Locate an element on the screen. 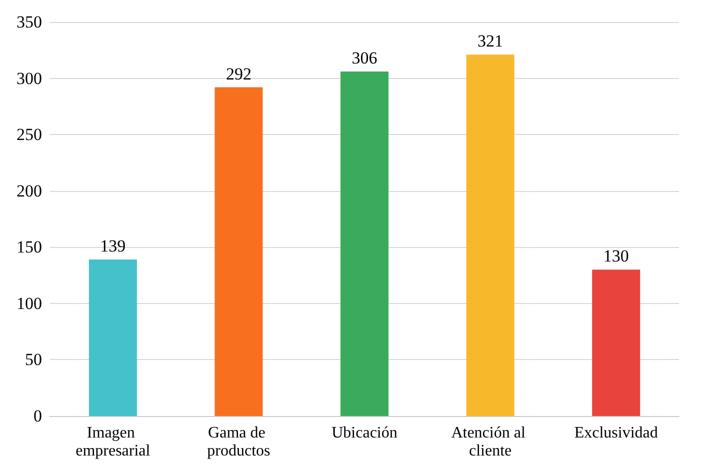 This screenshot has width=709, height=474. y-tick-label: 300 is located at coordinates (29, 78).